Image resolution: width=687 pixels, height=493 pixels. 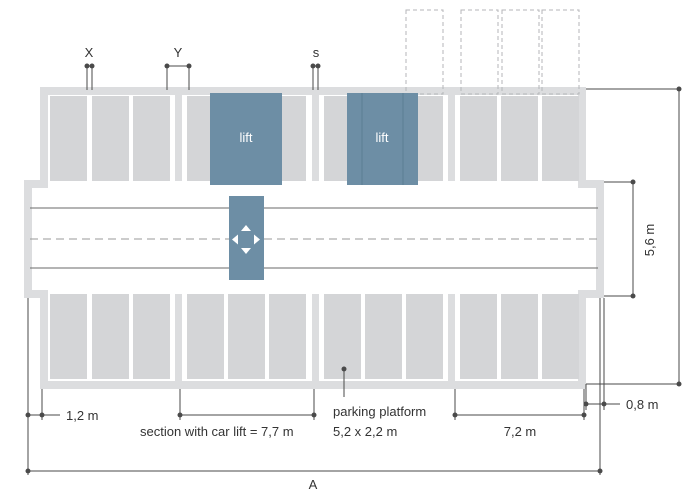 What do you see at coordinates (642, 404) in the screenshot?
I see `offset-dimension-label: 0,8 m` at bounding box center [642, 404].